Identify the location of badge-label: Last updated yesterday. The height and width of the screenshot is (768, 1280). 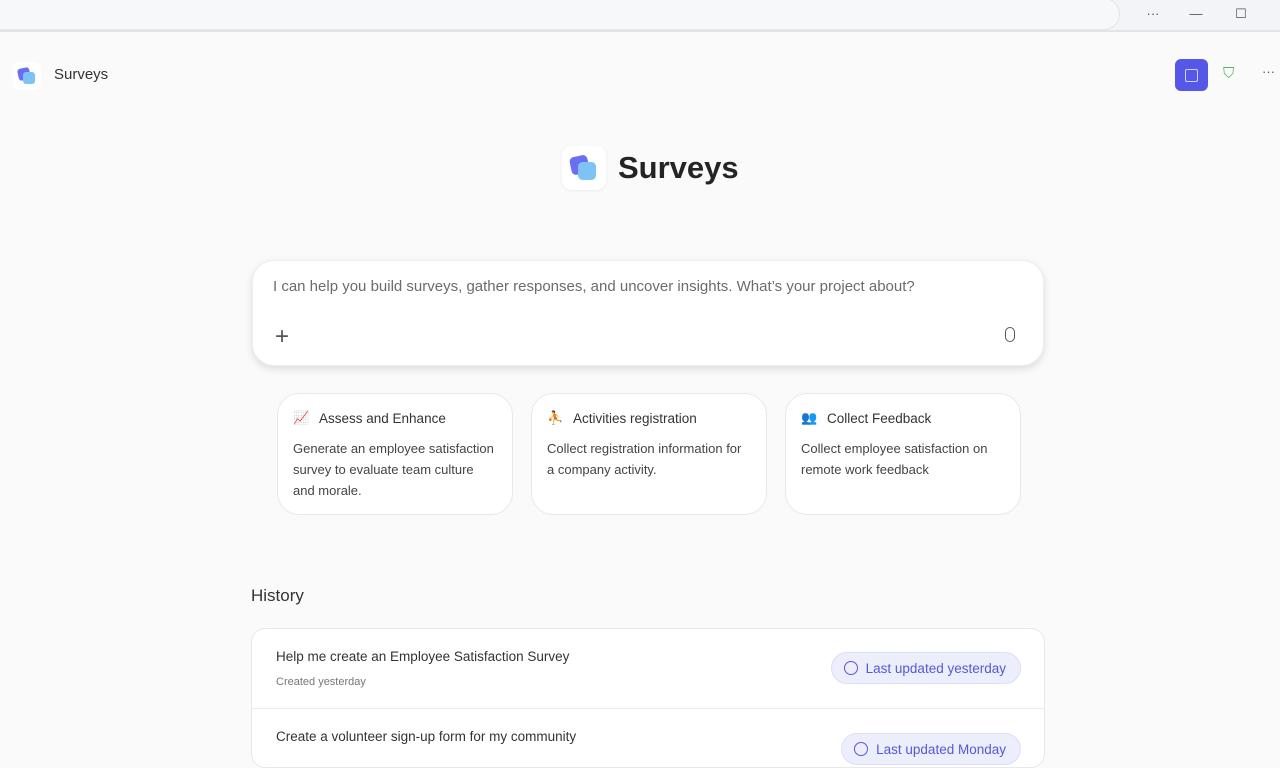
(935, 668).